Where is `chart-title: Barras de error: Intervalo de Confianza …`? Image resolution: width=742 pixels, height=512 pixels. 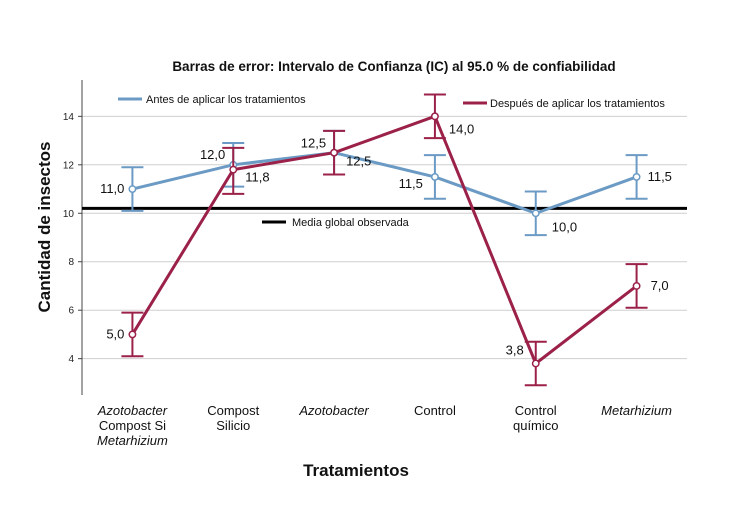 chart-title: Barras de error: Intervalo de Confianza … is located at coordinates (393, 66).